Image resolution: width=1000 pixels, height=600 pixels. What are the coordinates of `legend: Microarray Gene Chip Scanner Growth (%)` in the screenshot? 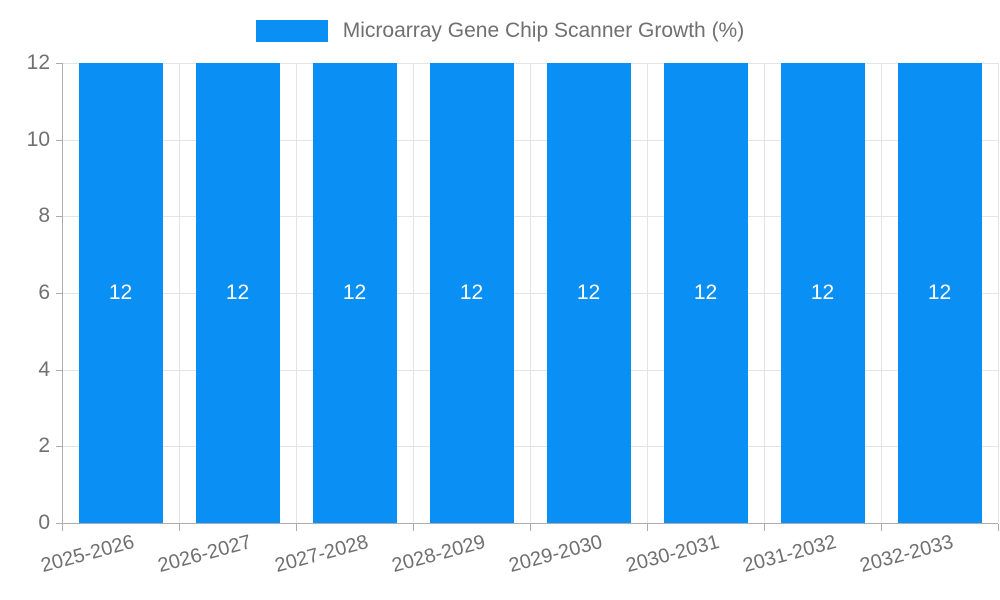 It's located at (500, 31).